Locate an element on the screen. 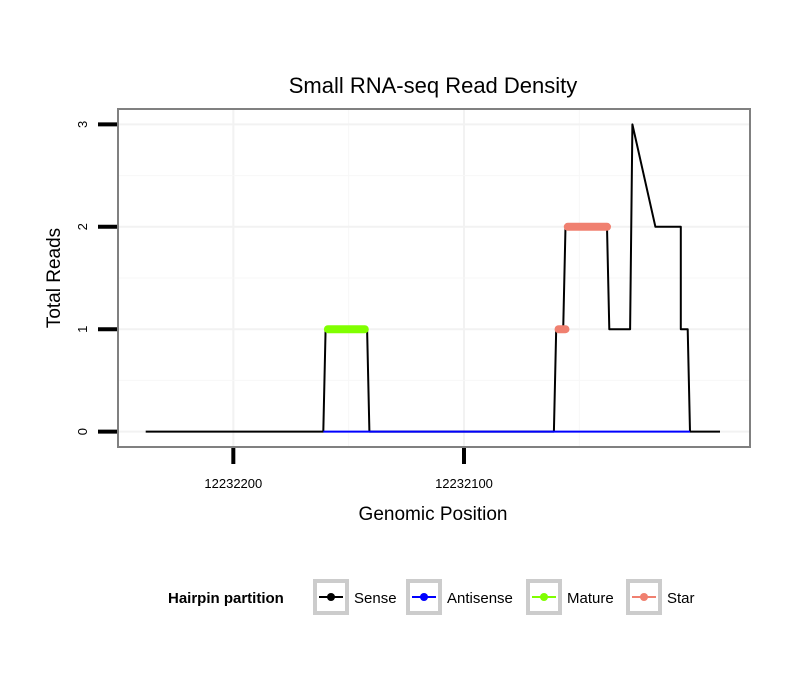 The image size is (810, 690). legend-key-point-antisense is located at coordinates (424, 597).